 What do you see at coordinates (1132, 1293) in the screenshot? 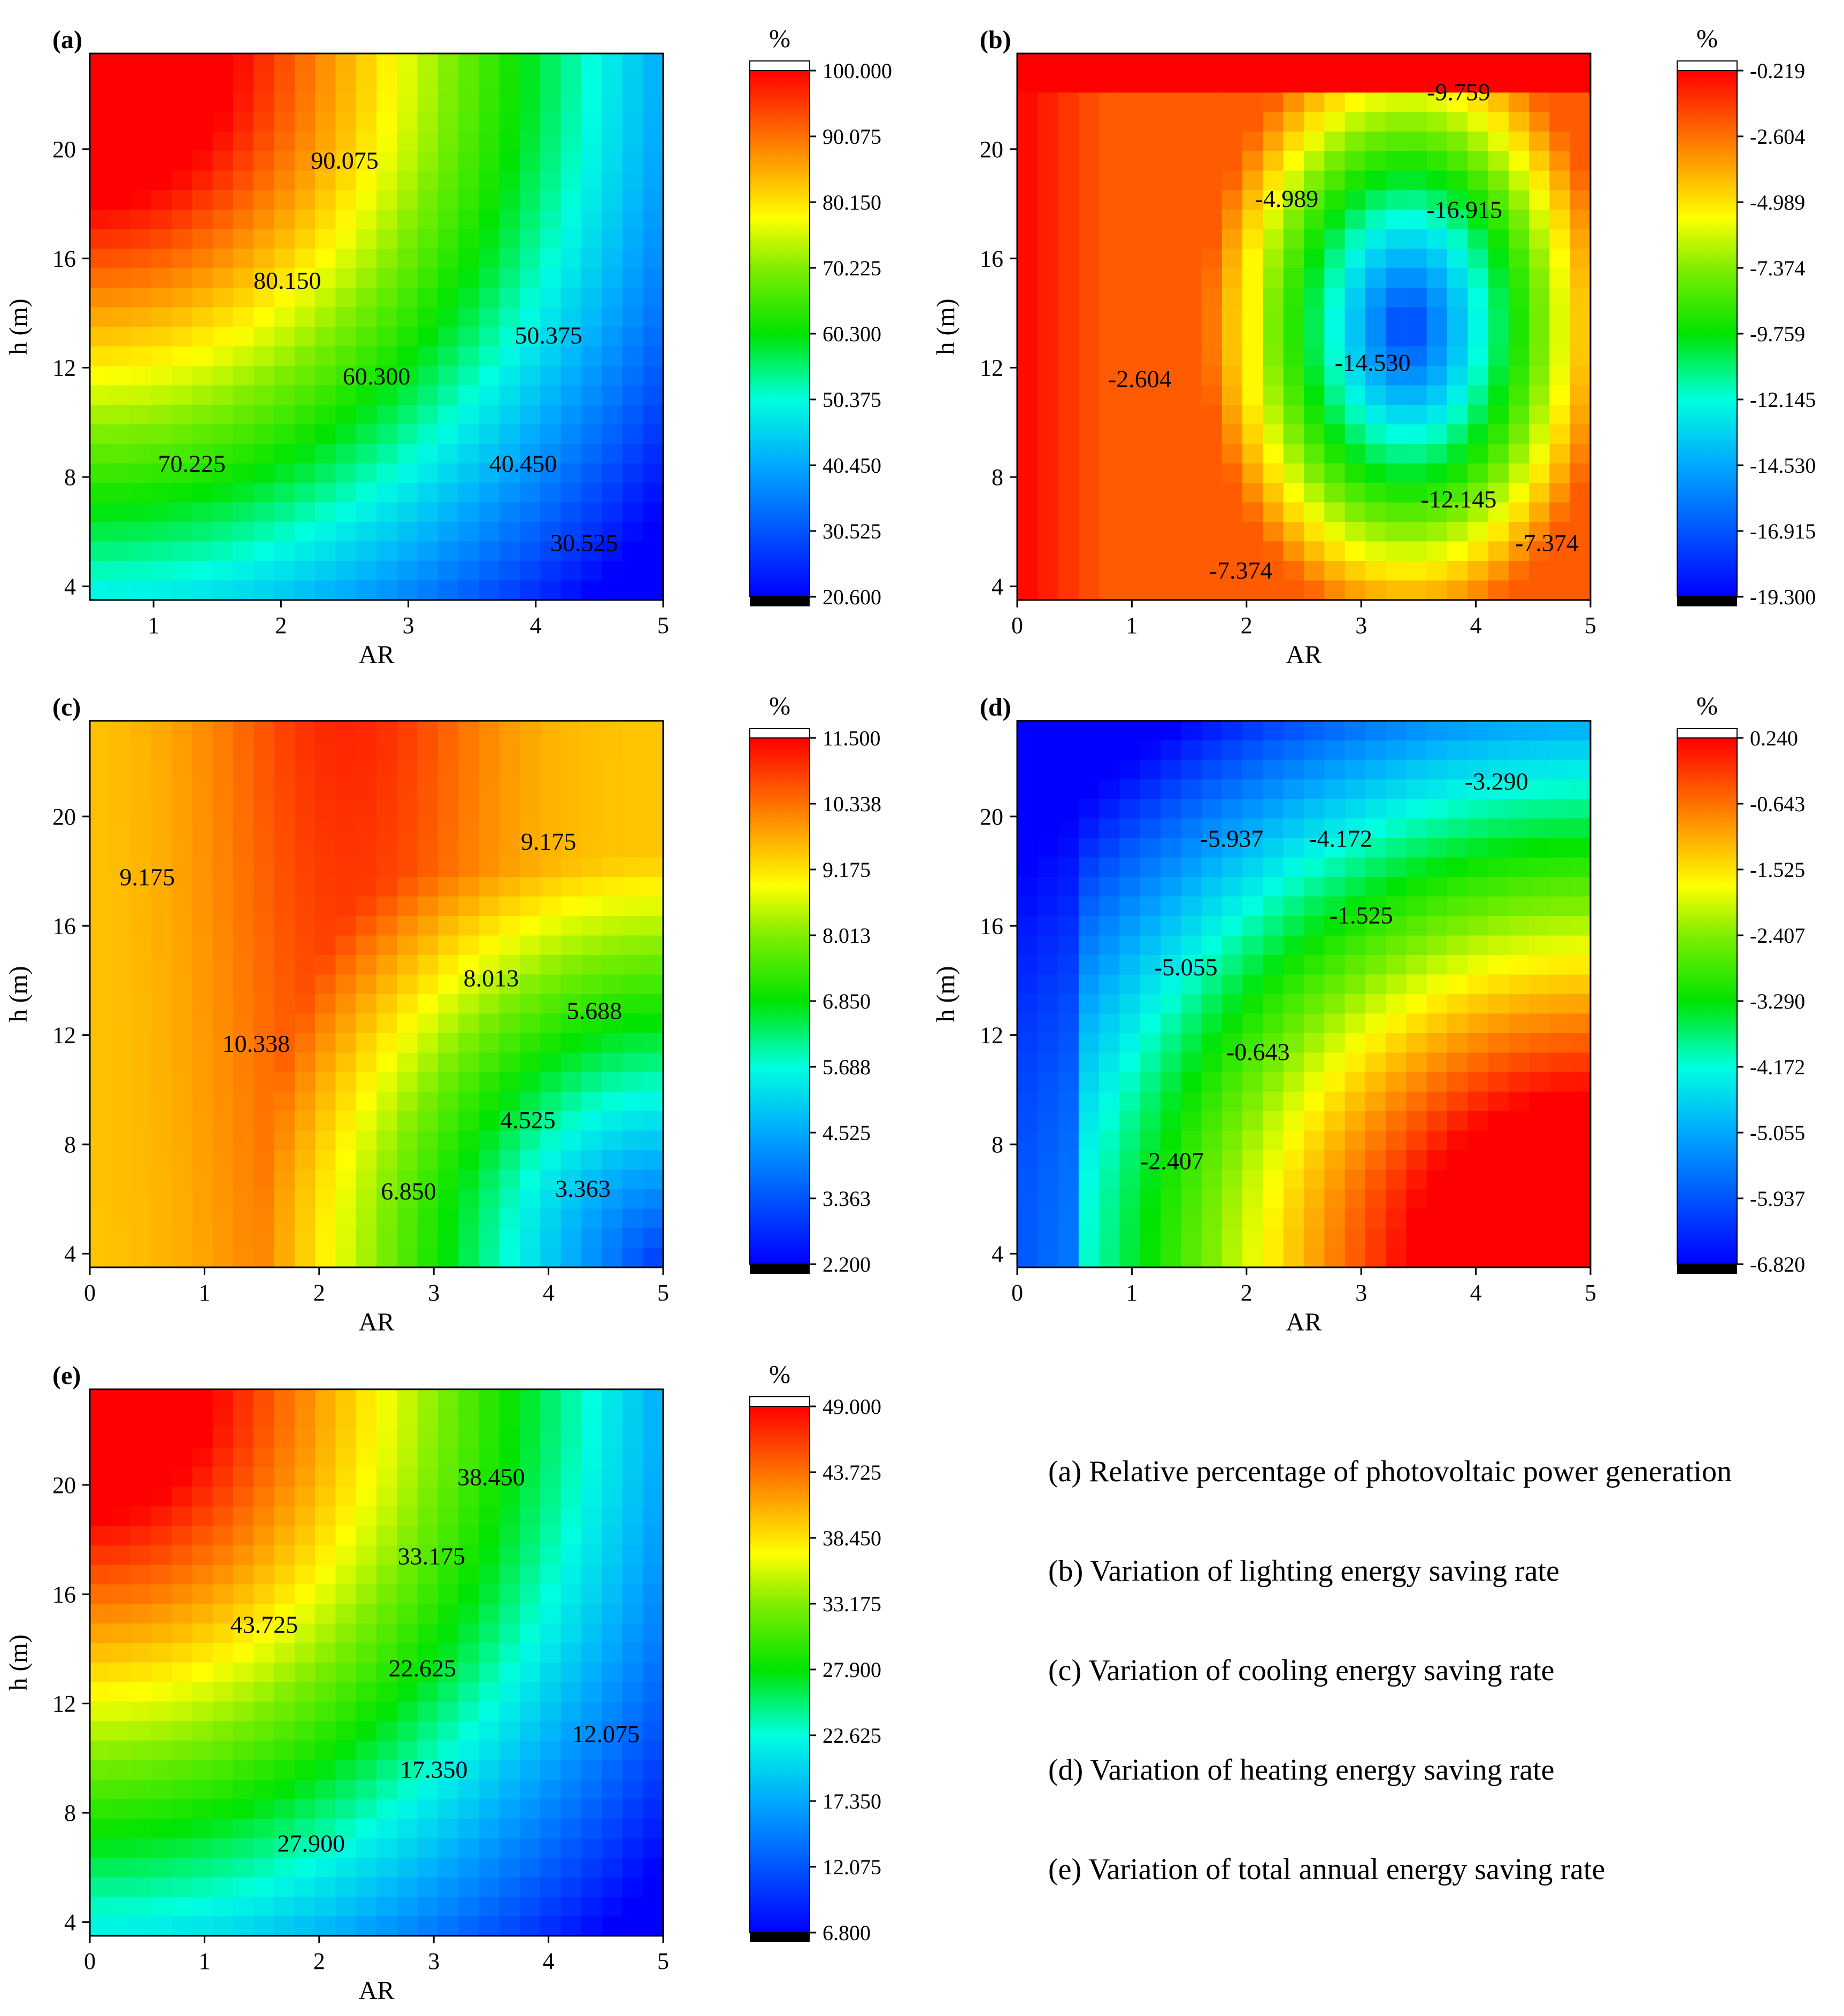
I see `x-tick-label: 1` at bounding box center [1132, 1293].